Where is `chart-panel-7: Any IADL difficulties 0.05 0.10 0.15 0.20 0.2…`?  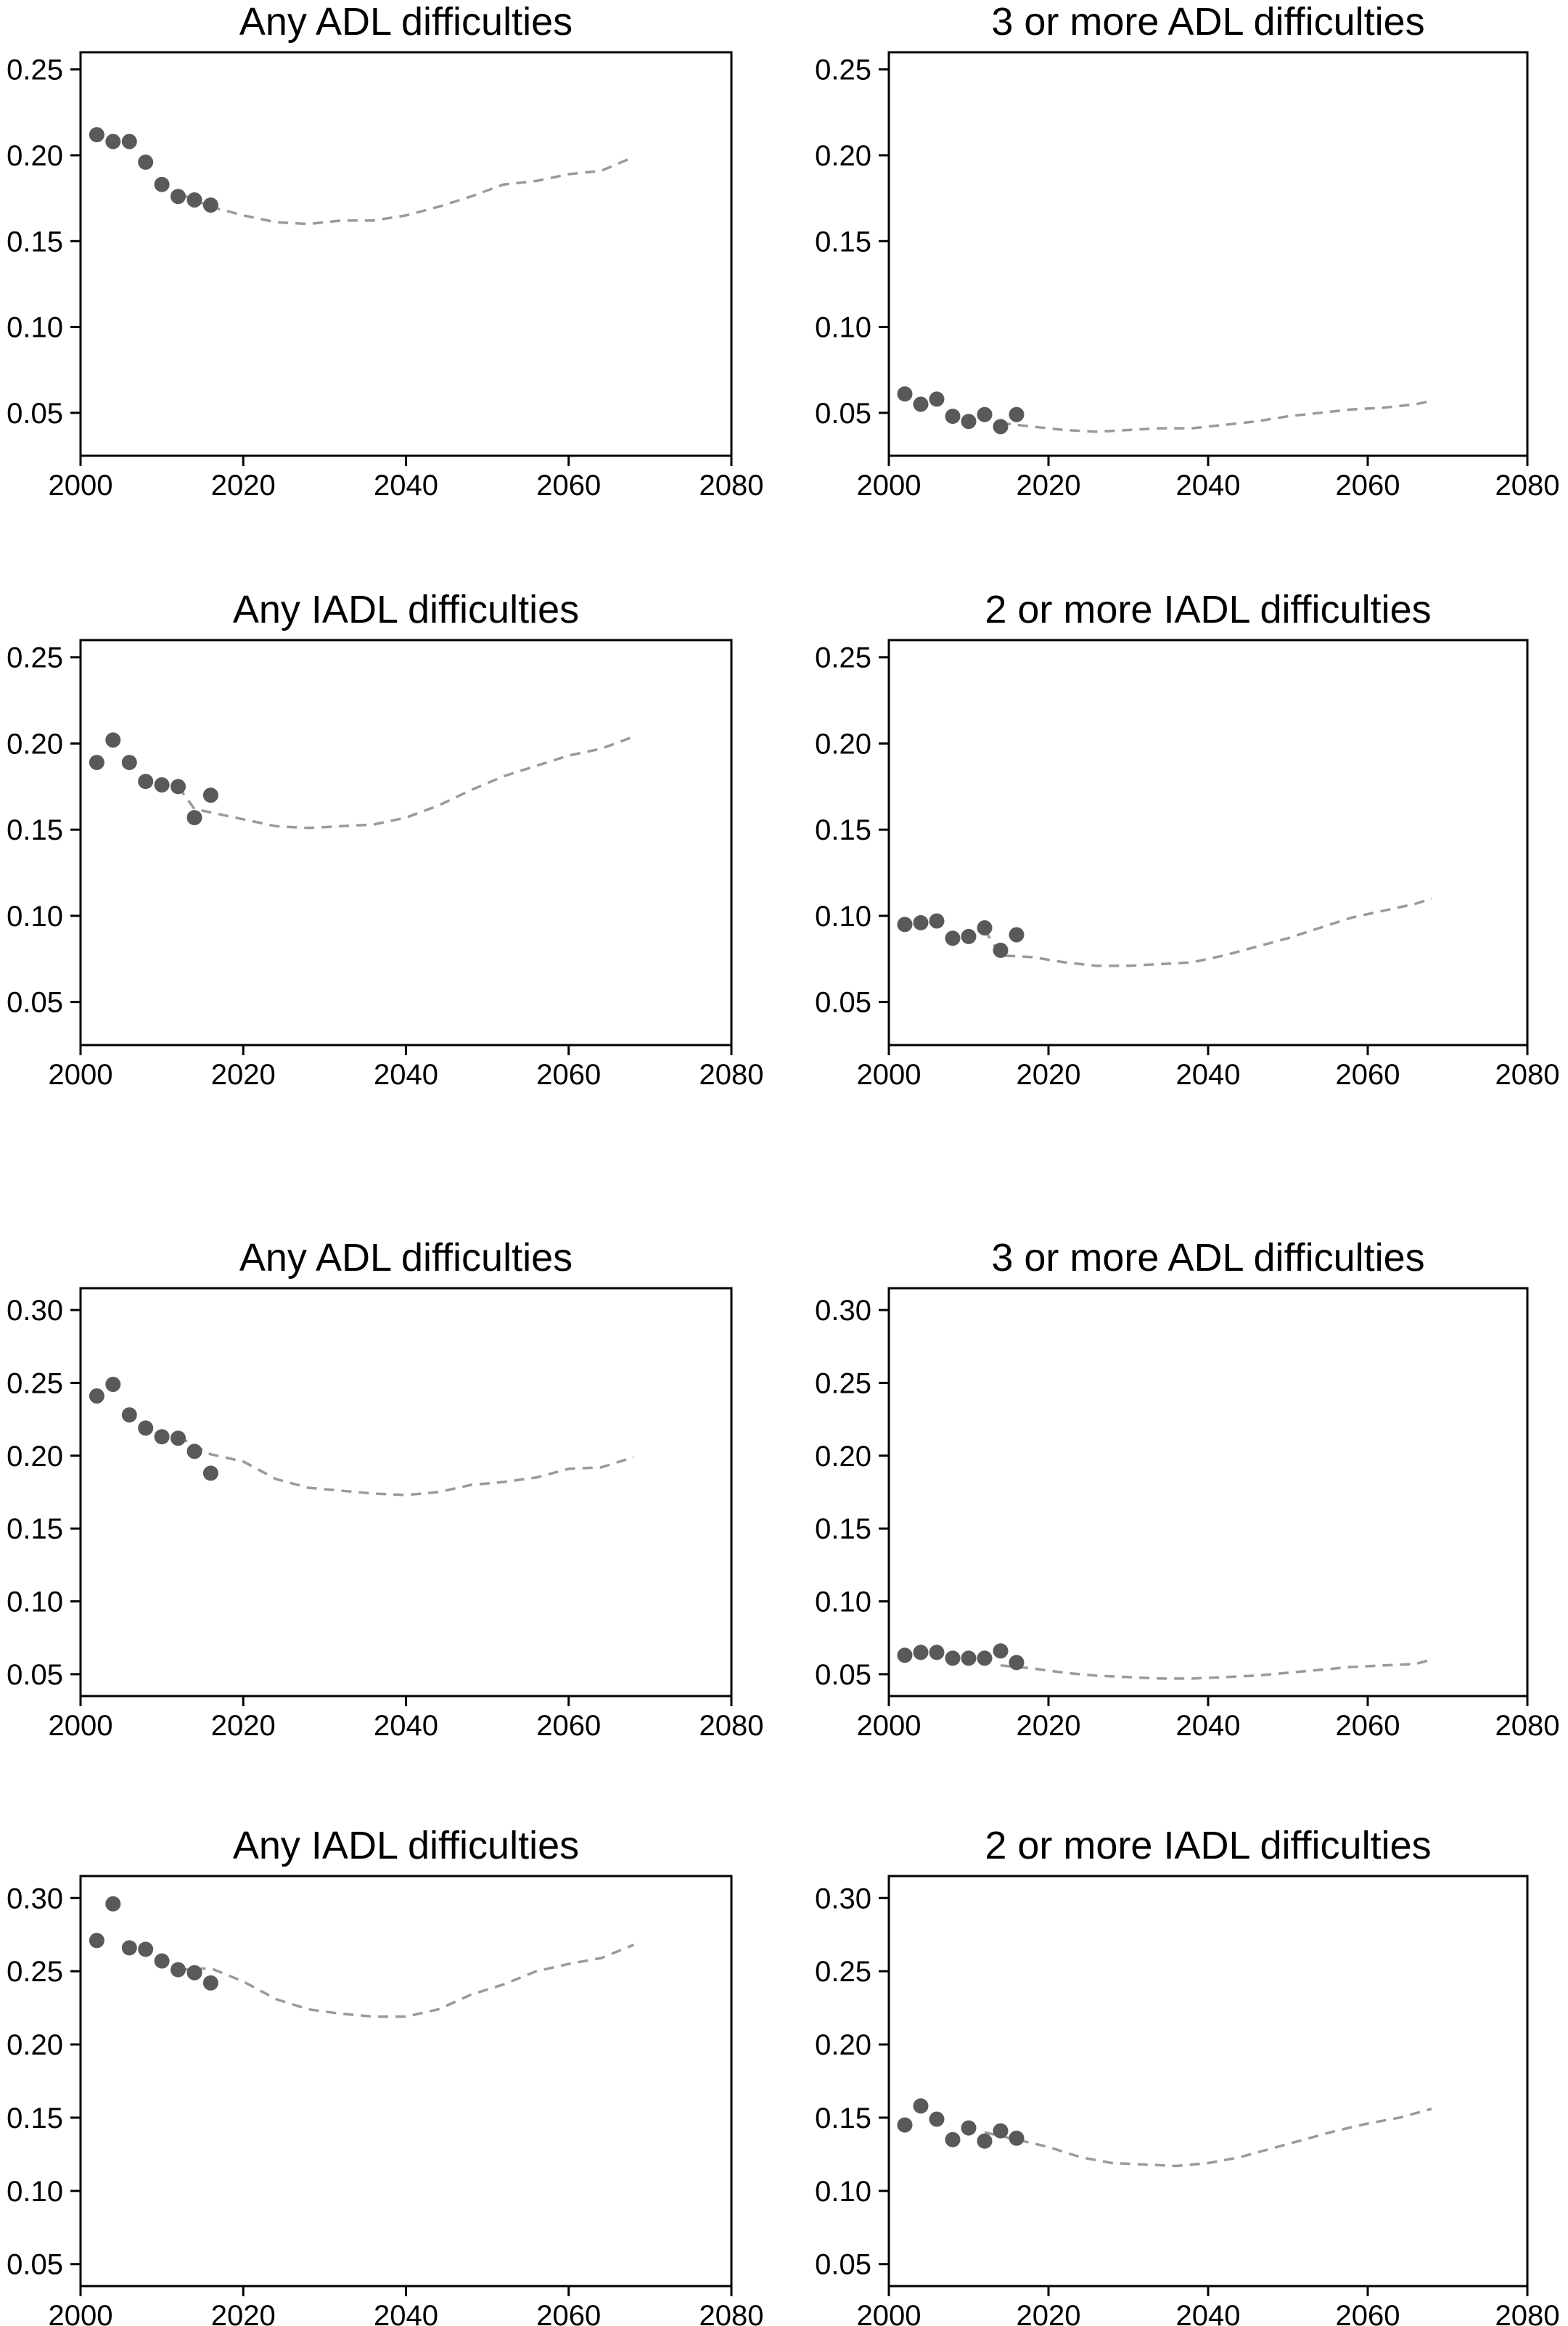
chart-panel-7: Any IADL difficulties 0.05 0.10 0.15 0.20 0.2… is located at coordinates (385, 2075).